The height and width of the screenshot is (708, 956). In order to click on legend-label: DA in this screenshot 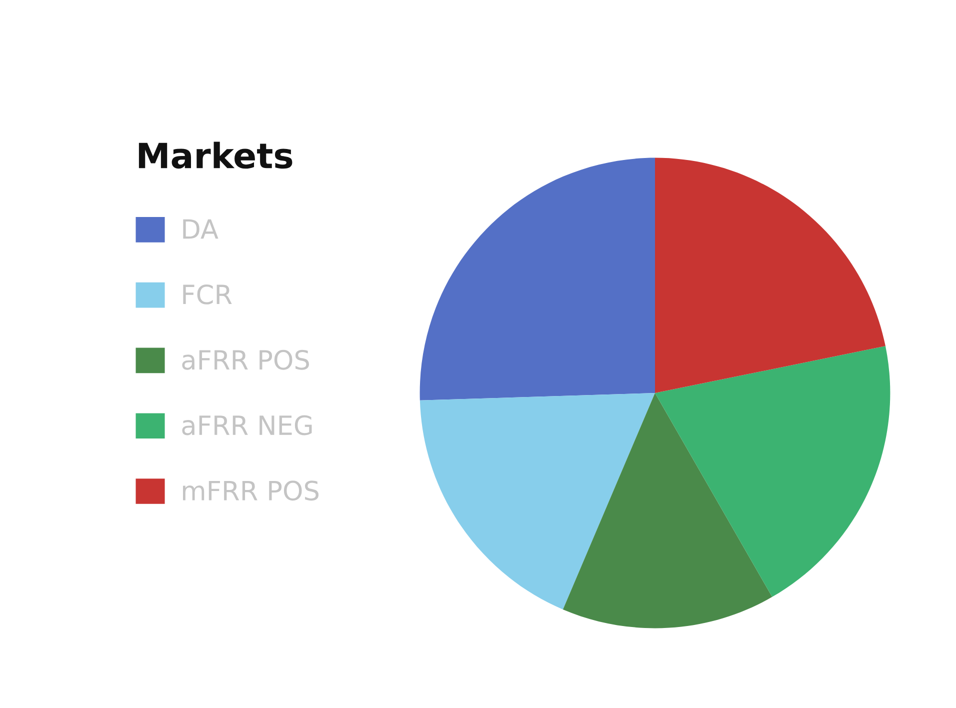, I will do `click(200, 229)`.